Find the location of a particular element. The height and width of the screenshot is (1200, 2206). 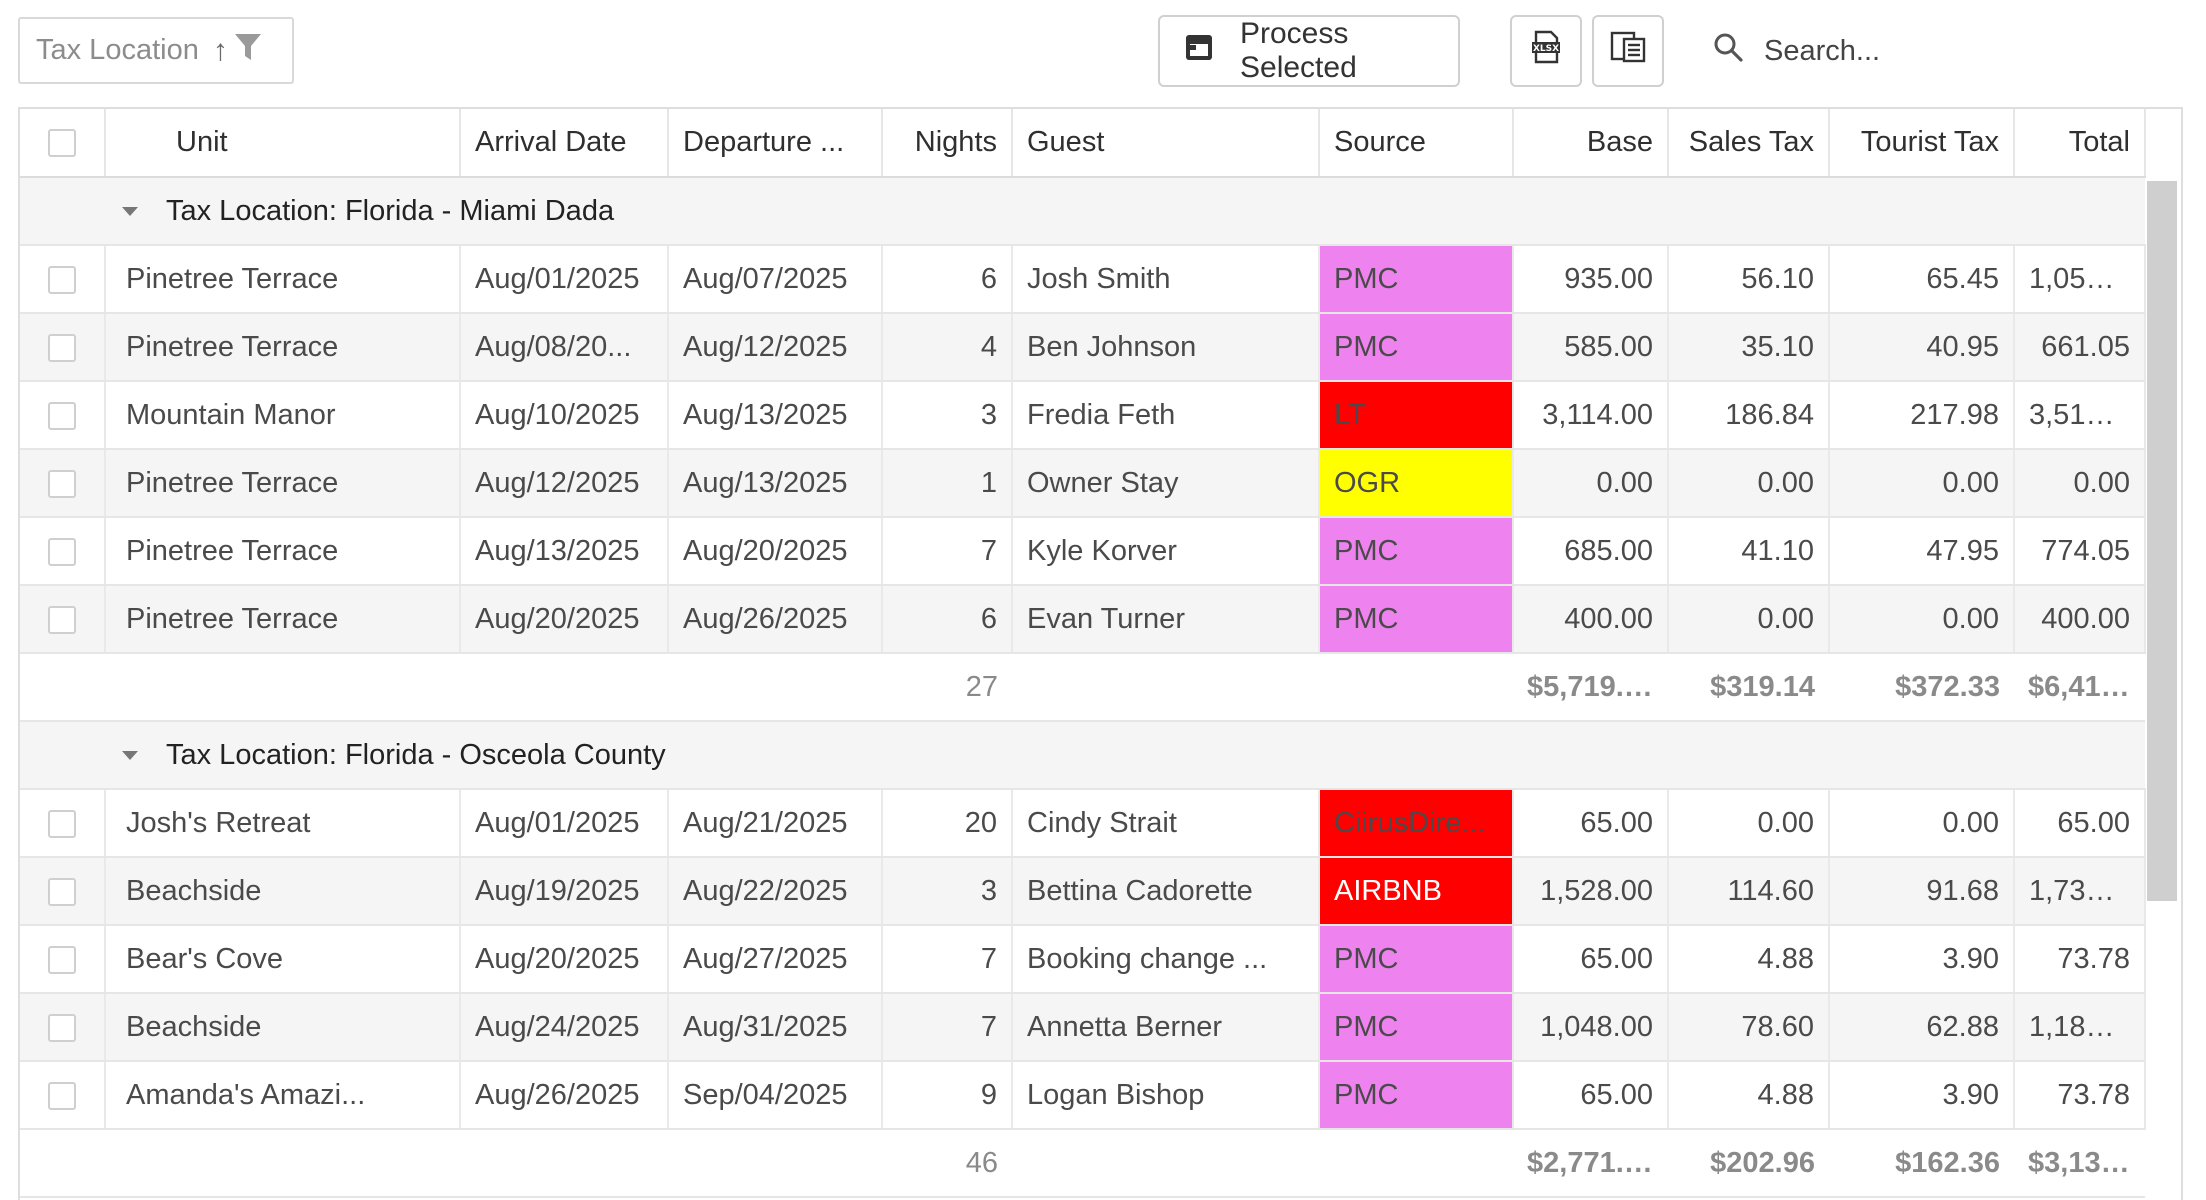

cell-total: 73.78 is located at coordinates (2080, 959).